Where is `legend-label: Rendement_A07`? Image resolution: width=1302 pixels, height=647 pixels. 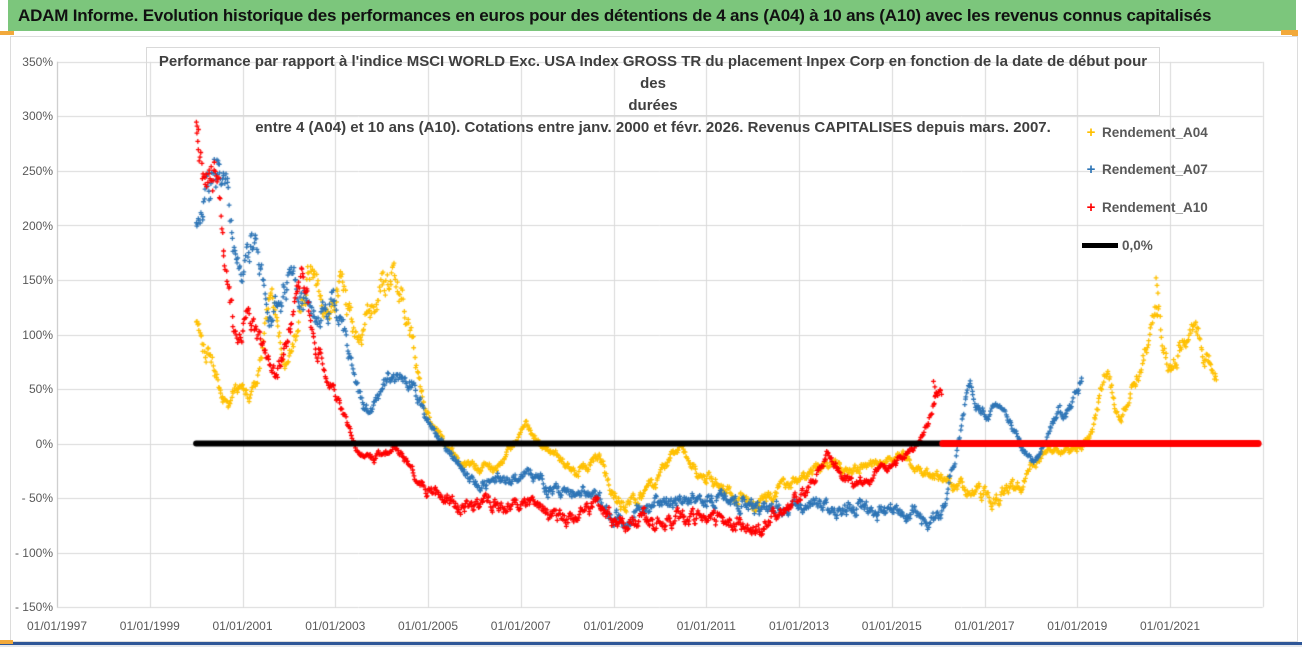 legend-label: Rendement_A07 is located at coordinates (1155, 169).